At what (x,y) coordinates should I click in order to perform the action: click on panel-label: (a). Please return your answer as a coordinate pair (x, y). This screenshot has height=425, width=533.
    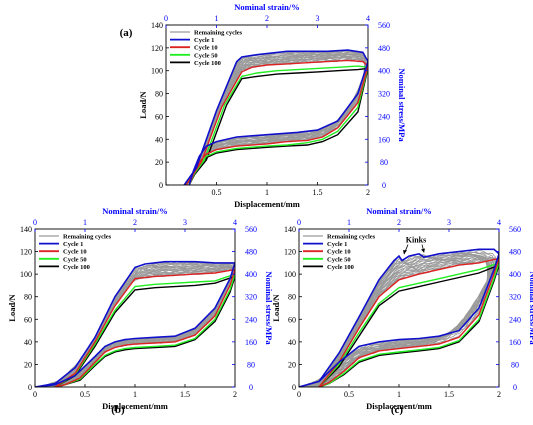
    Looking at the image, I should click on (126, 33).